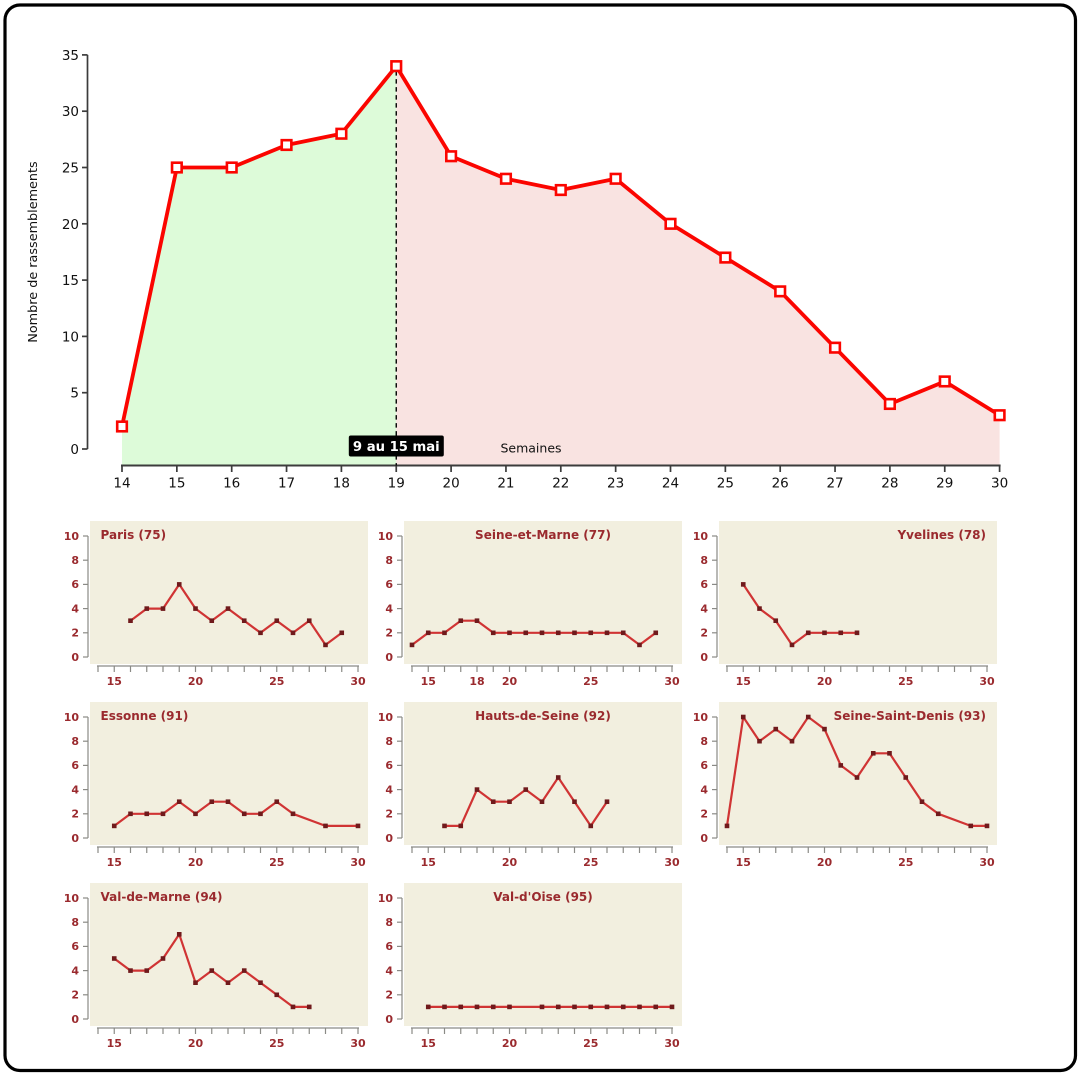 This screenshot has width=1078, height=1076. I want to click on x-axis-tick-label: 17, so click(286, 484).